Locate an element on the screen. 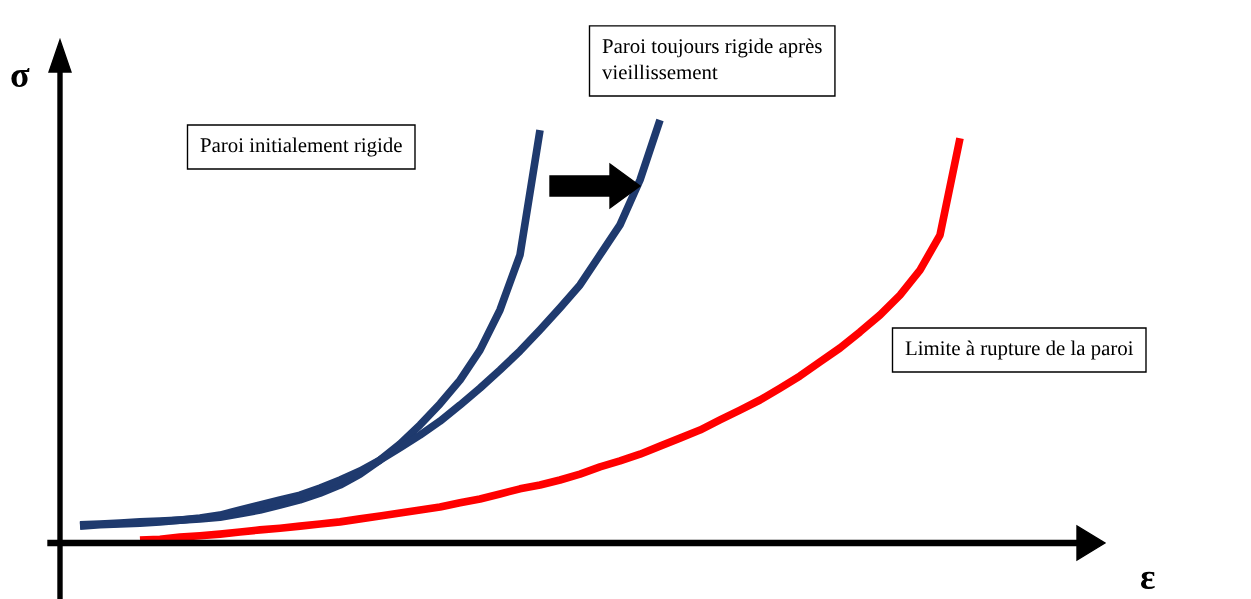 The width and height of the screenshot is (1251, 599). annotation: Paroi initialement rigide is located at coordinates (301, 147).